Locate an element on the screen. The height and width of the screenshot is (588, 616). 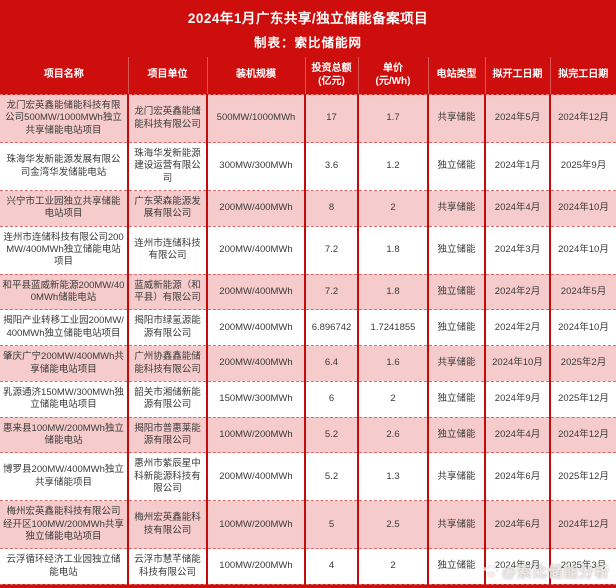
cell-project-unit: 梅州宏英鑫能科技有限公司 is located at coordinates (168, 525).